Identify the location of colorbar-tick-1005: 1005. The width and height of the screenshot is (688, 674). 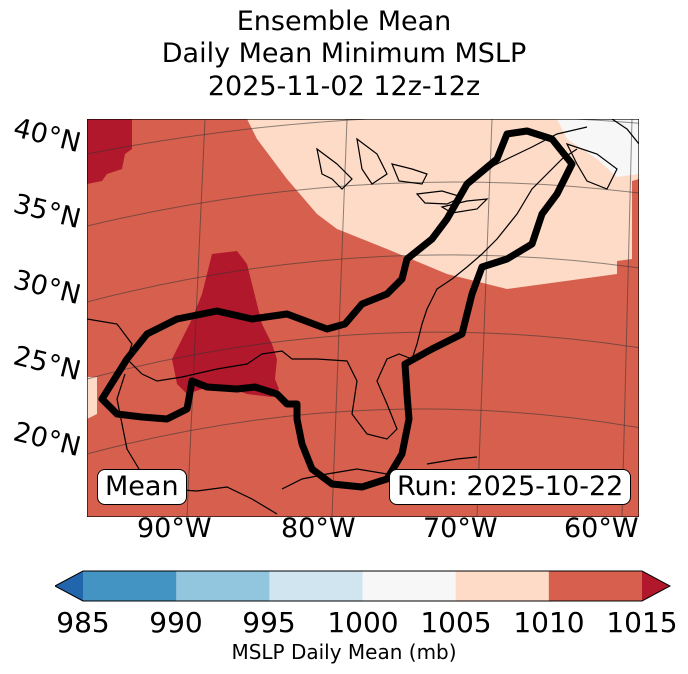
(456, 622).